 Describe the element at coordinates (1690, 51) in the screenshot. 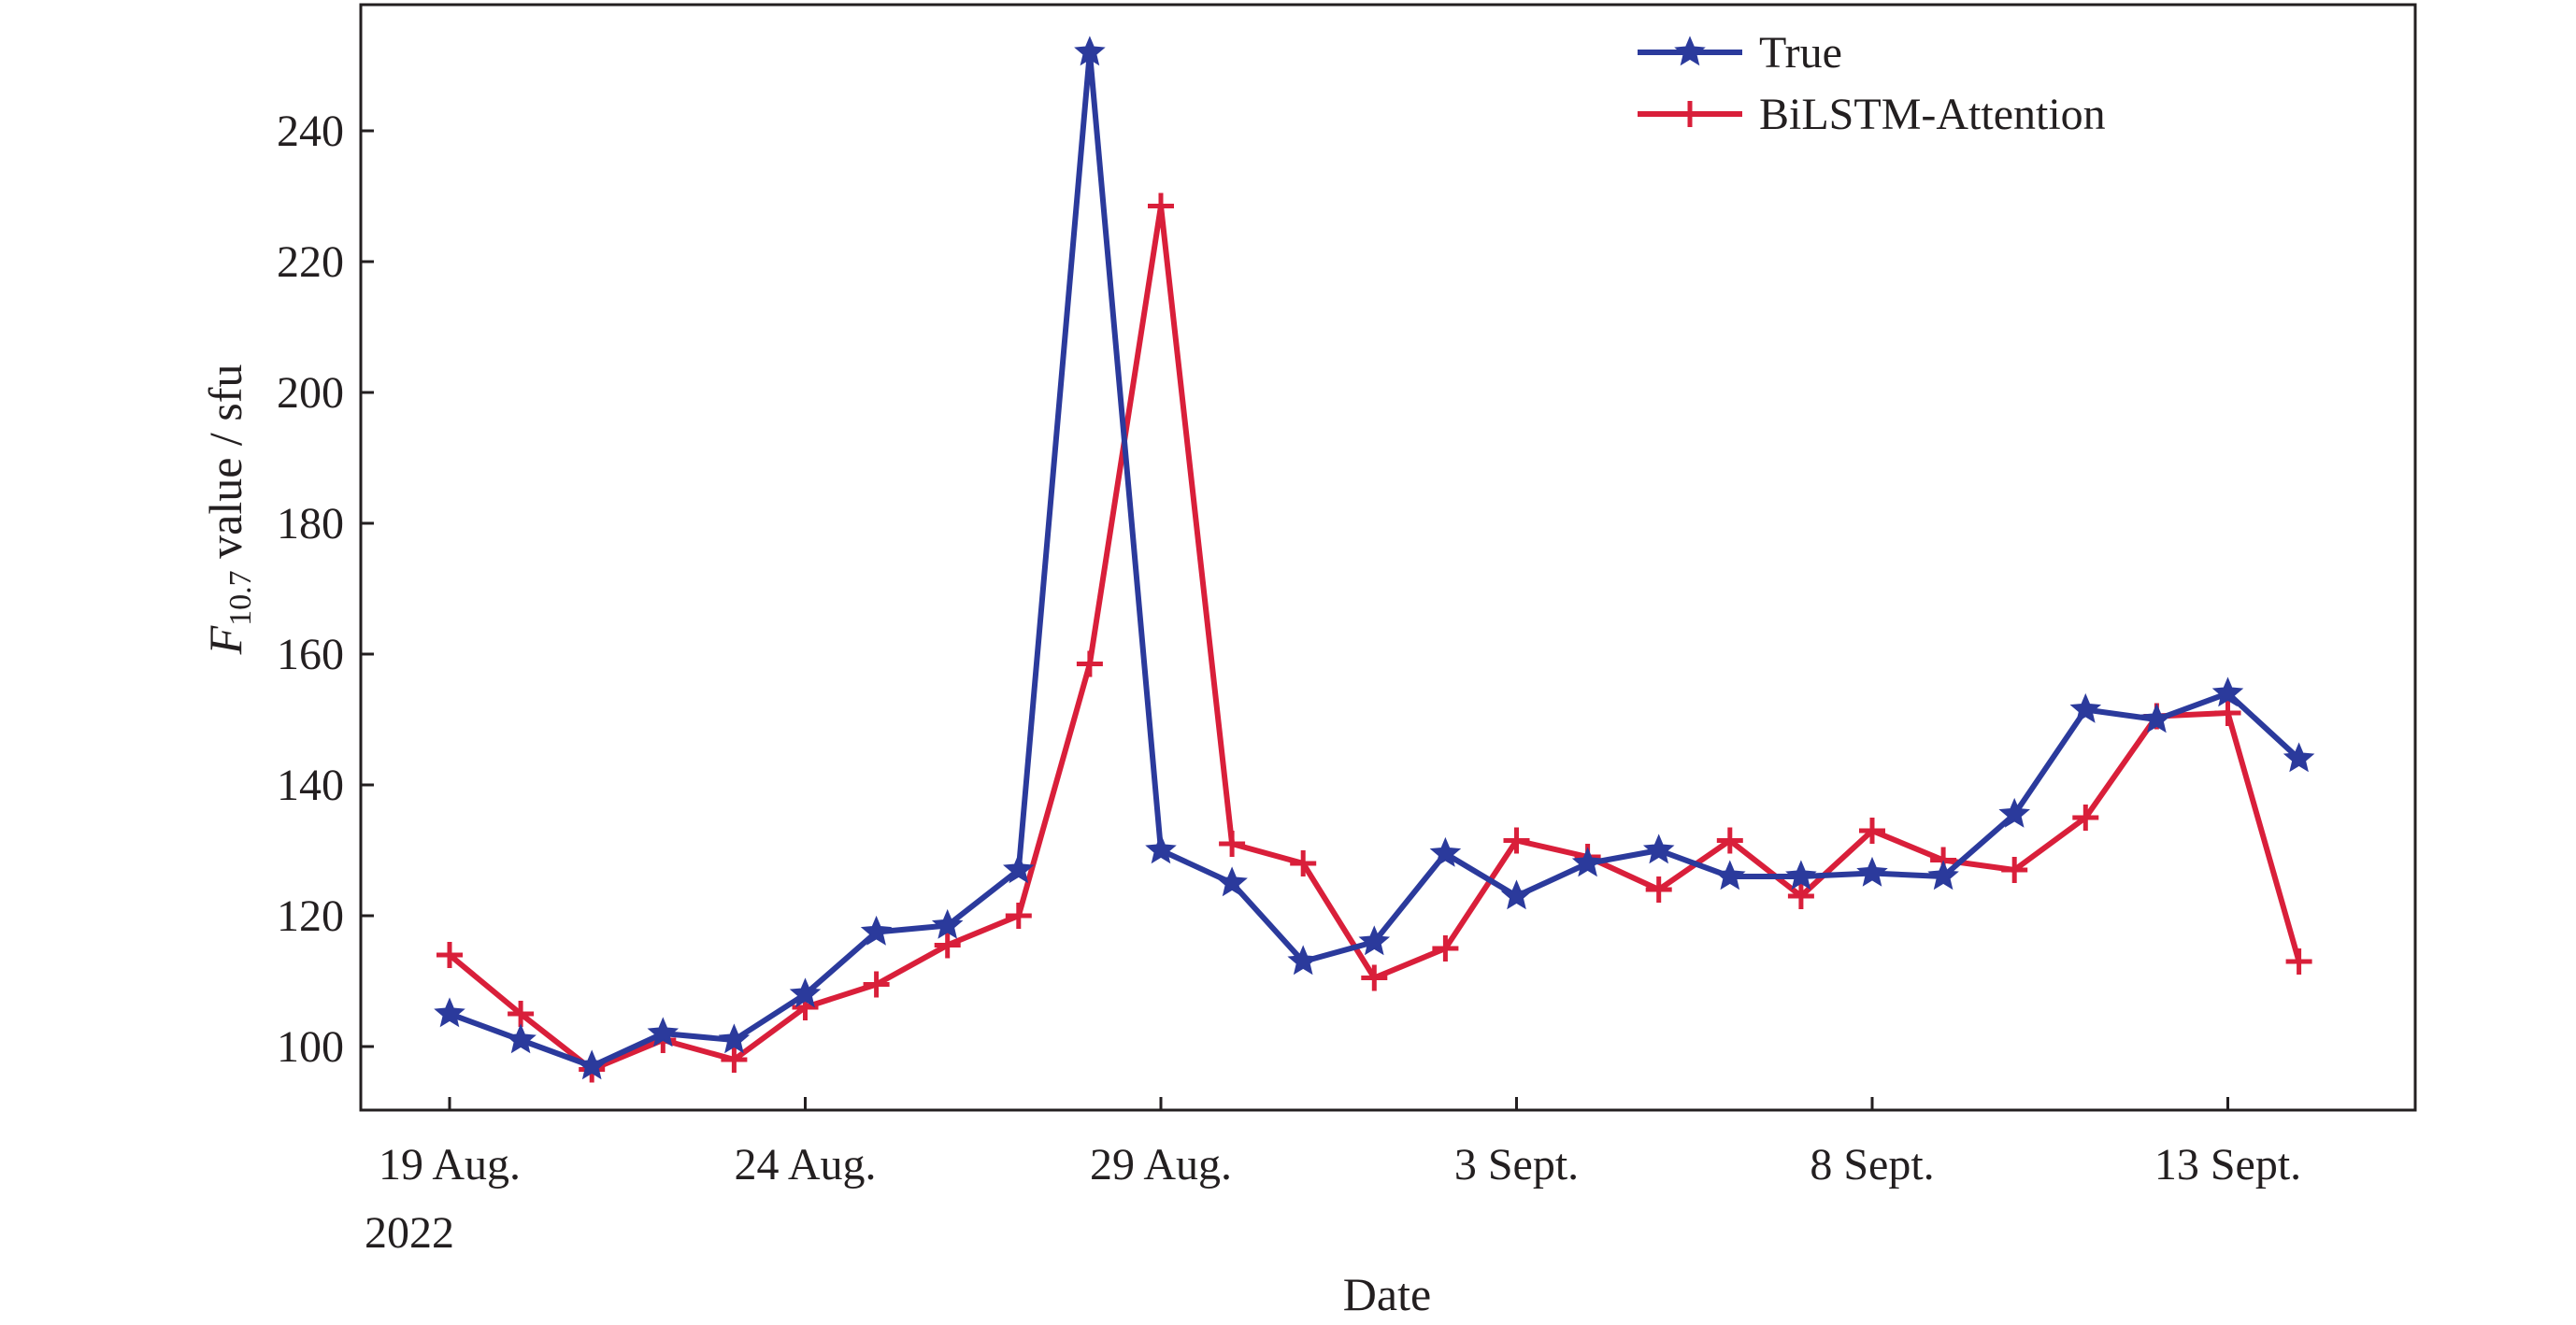

I see `legend-marker-true` at that location.